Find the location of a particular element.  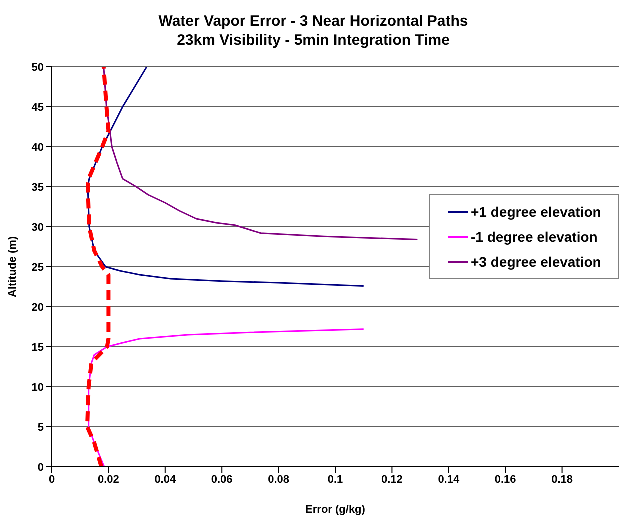

y-tick-label: 5 is located at coordinates (41, 428).